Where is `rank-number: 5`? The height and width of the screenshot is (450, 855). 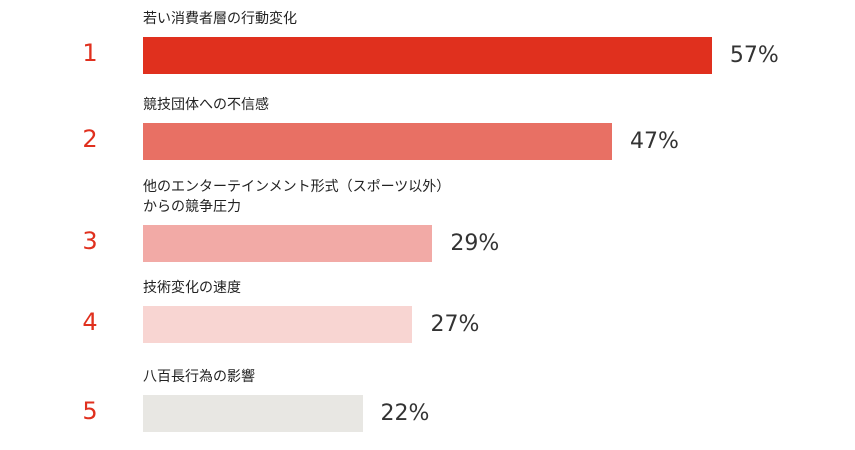
rank-number: 5 is located at coordinates (90, 411).